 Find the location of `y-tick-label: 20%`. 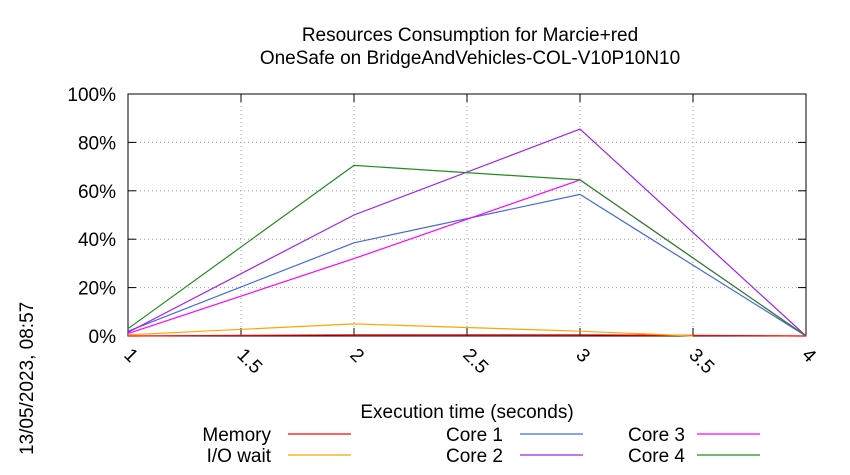

y-tick-label: 20% is located at coordinates (97, 289).